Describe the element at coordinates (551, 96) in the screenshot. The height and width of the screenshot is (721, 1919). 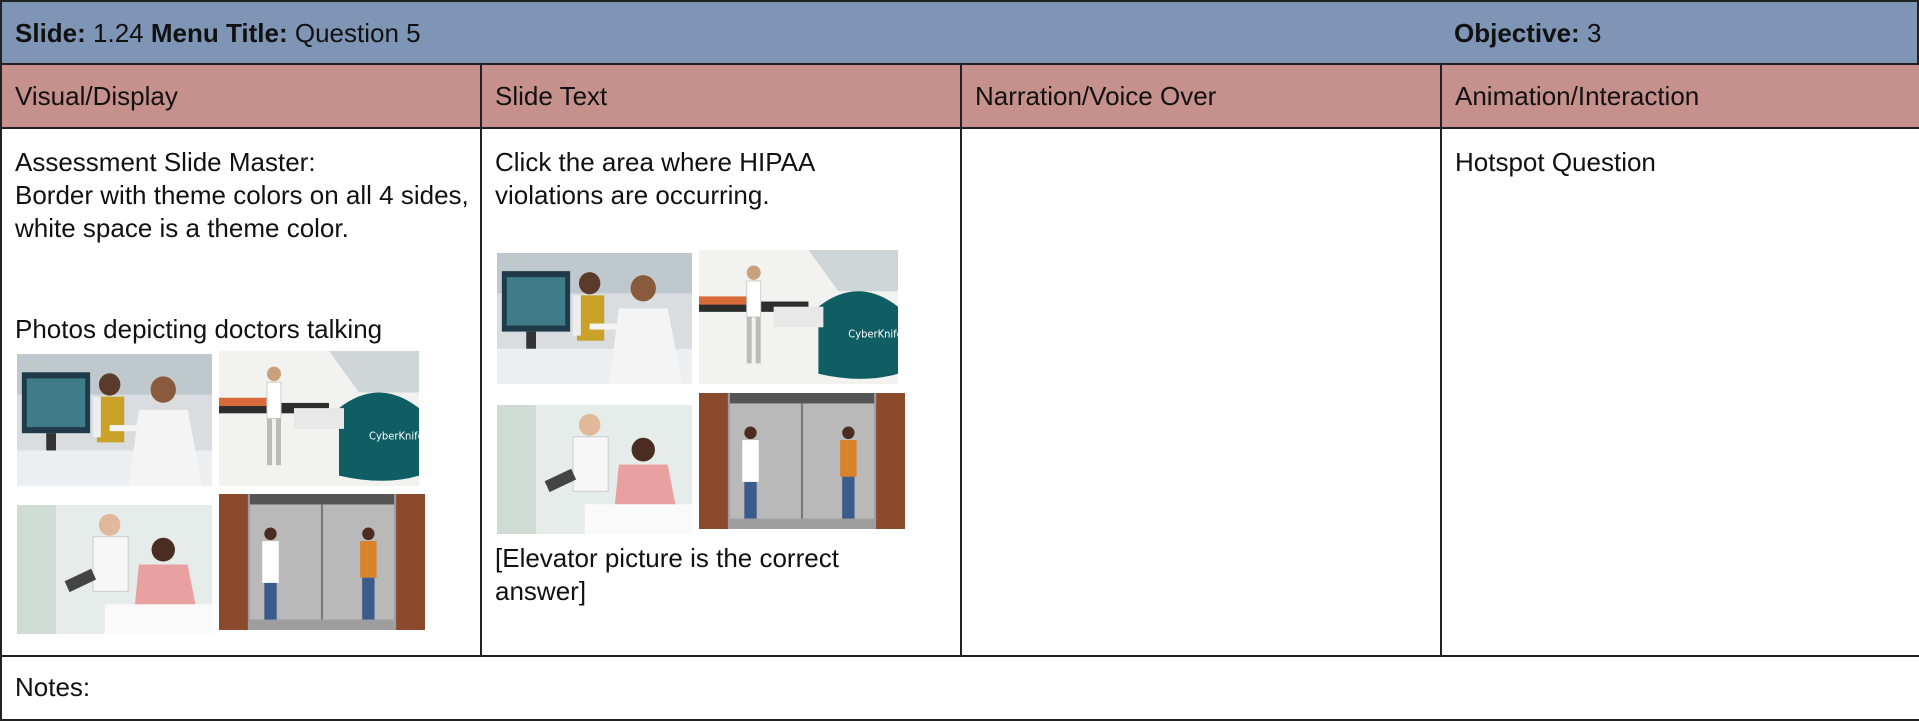
I see `column-title: Slide Text` at that location.